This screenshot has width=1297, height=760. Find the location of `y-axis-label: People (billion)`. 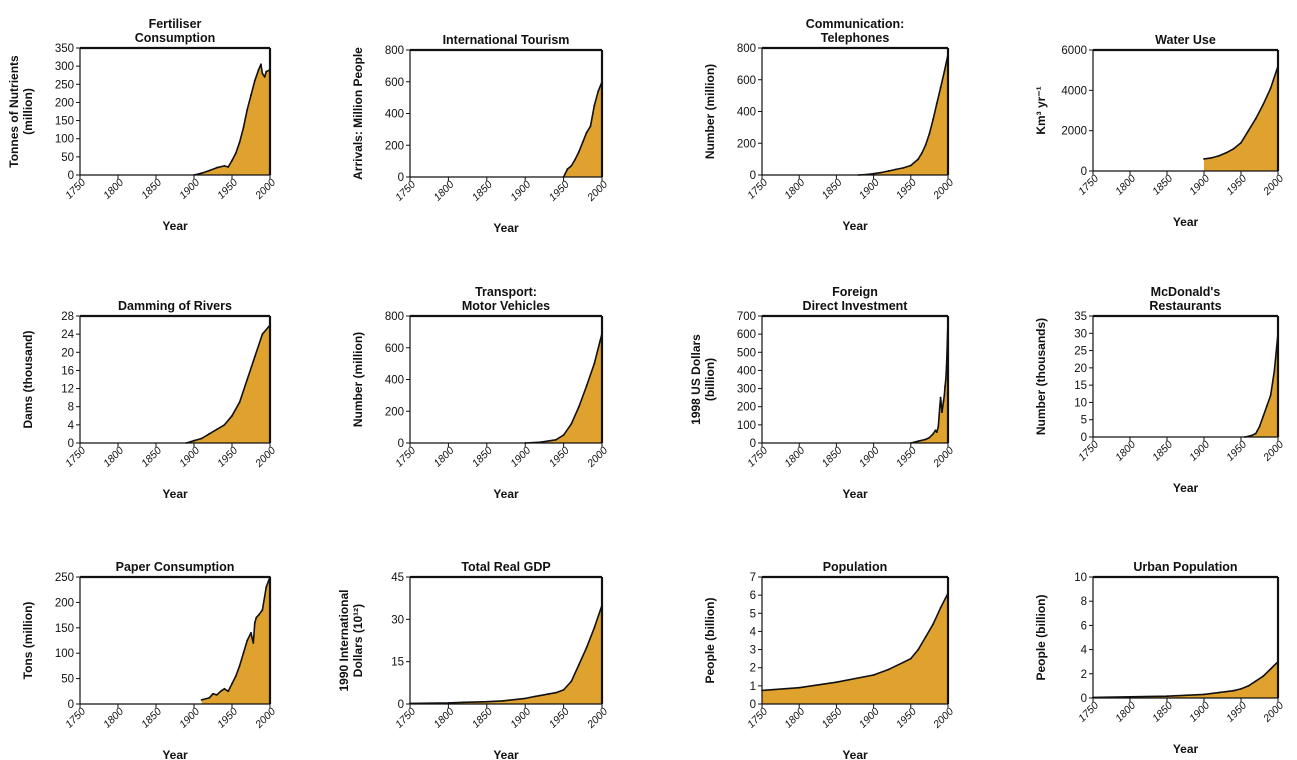

y-axis-label: People (billion) is located at coordinates (710, 640).